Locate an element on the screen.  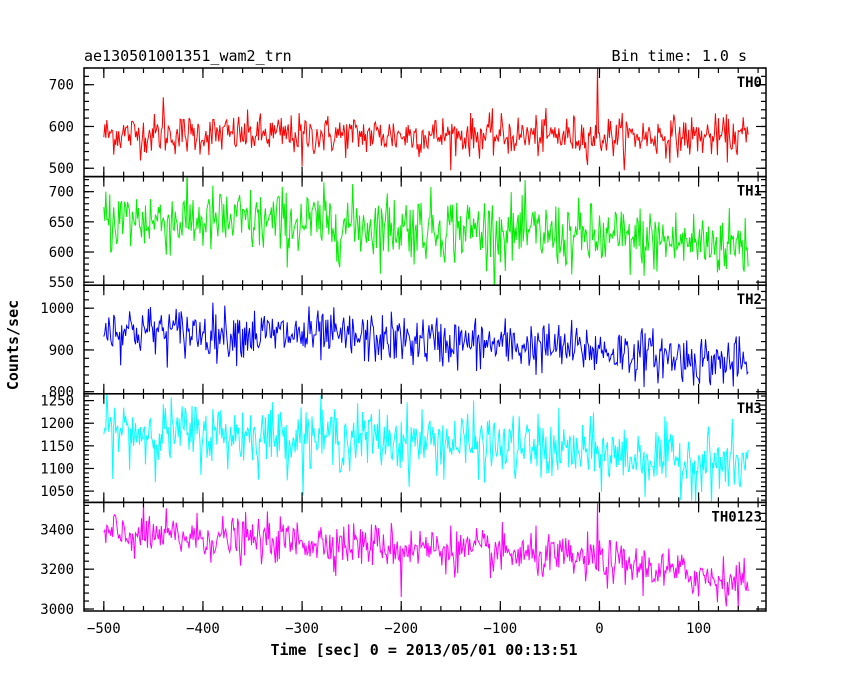
y-tick-label: 550 is located at coordinates (61, 283).